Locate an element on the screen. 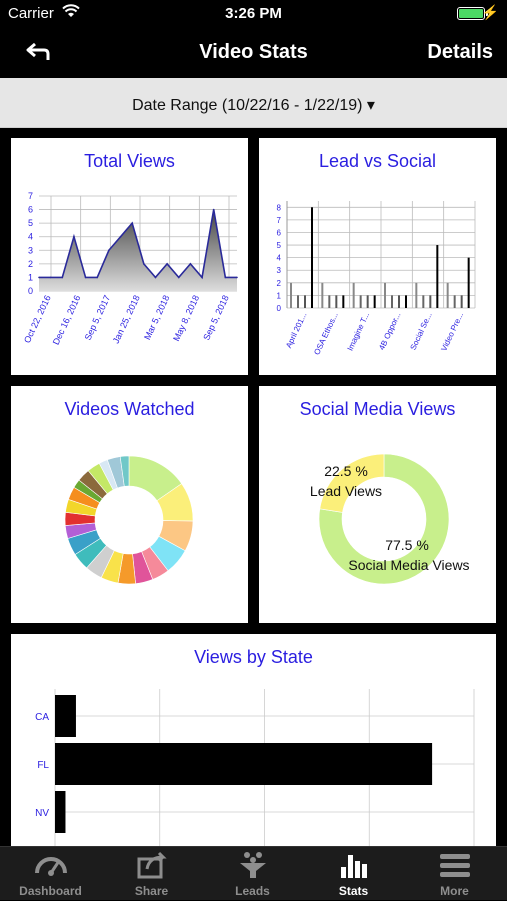 The width and height of the screenshot is (507, 901). y-tick-label: 7 is located at coordinates (279, 220).